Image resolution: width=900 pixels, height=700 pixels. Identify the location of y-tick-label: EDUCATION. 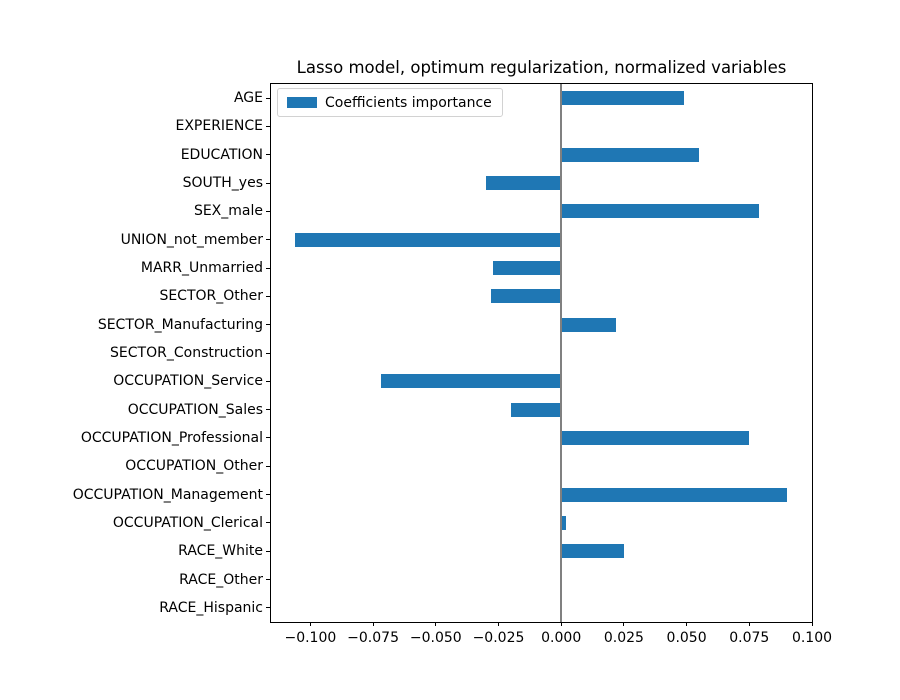
(221, 154).